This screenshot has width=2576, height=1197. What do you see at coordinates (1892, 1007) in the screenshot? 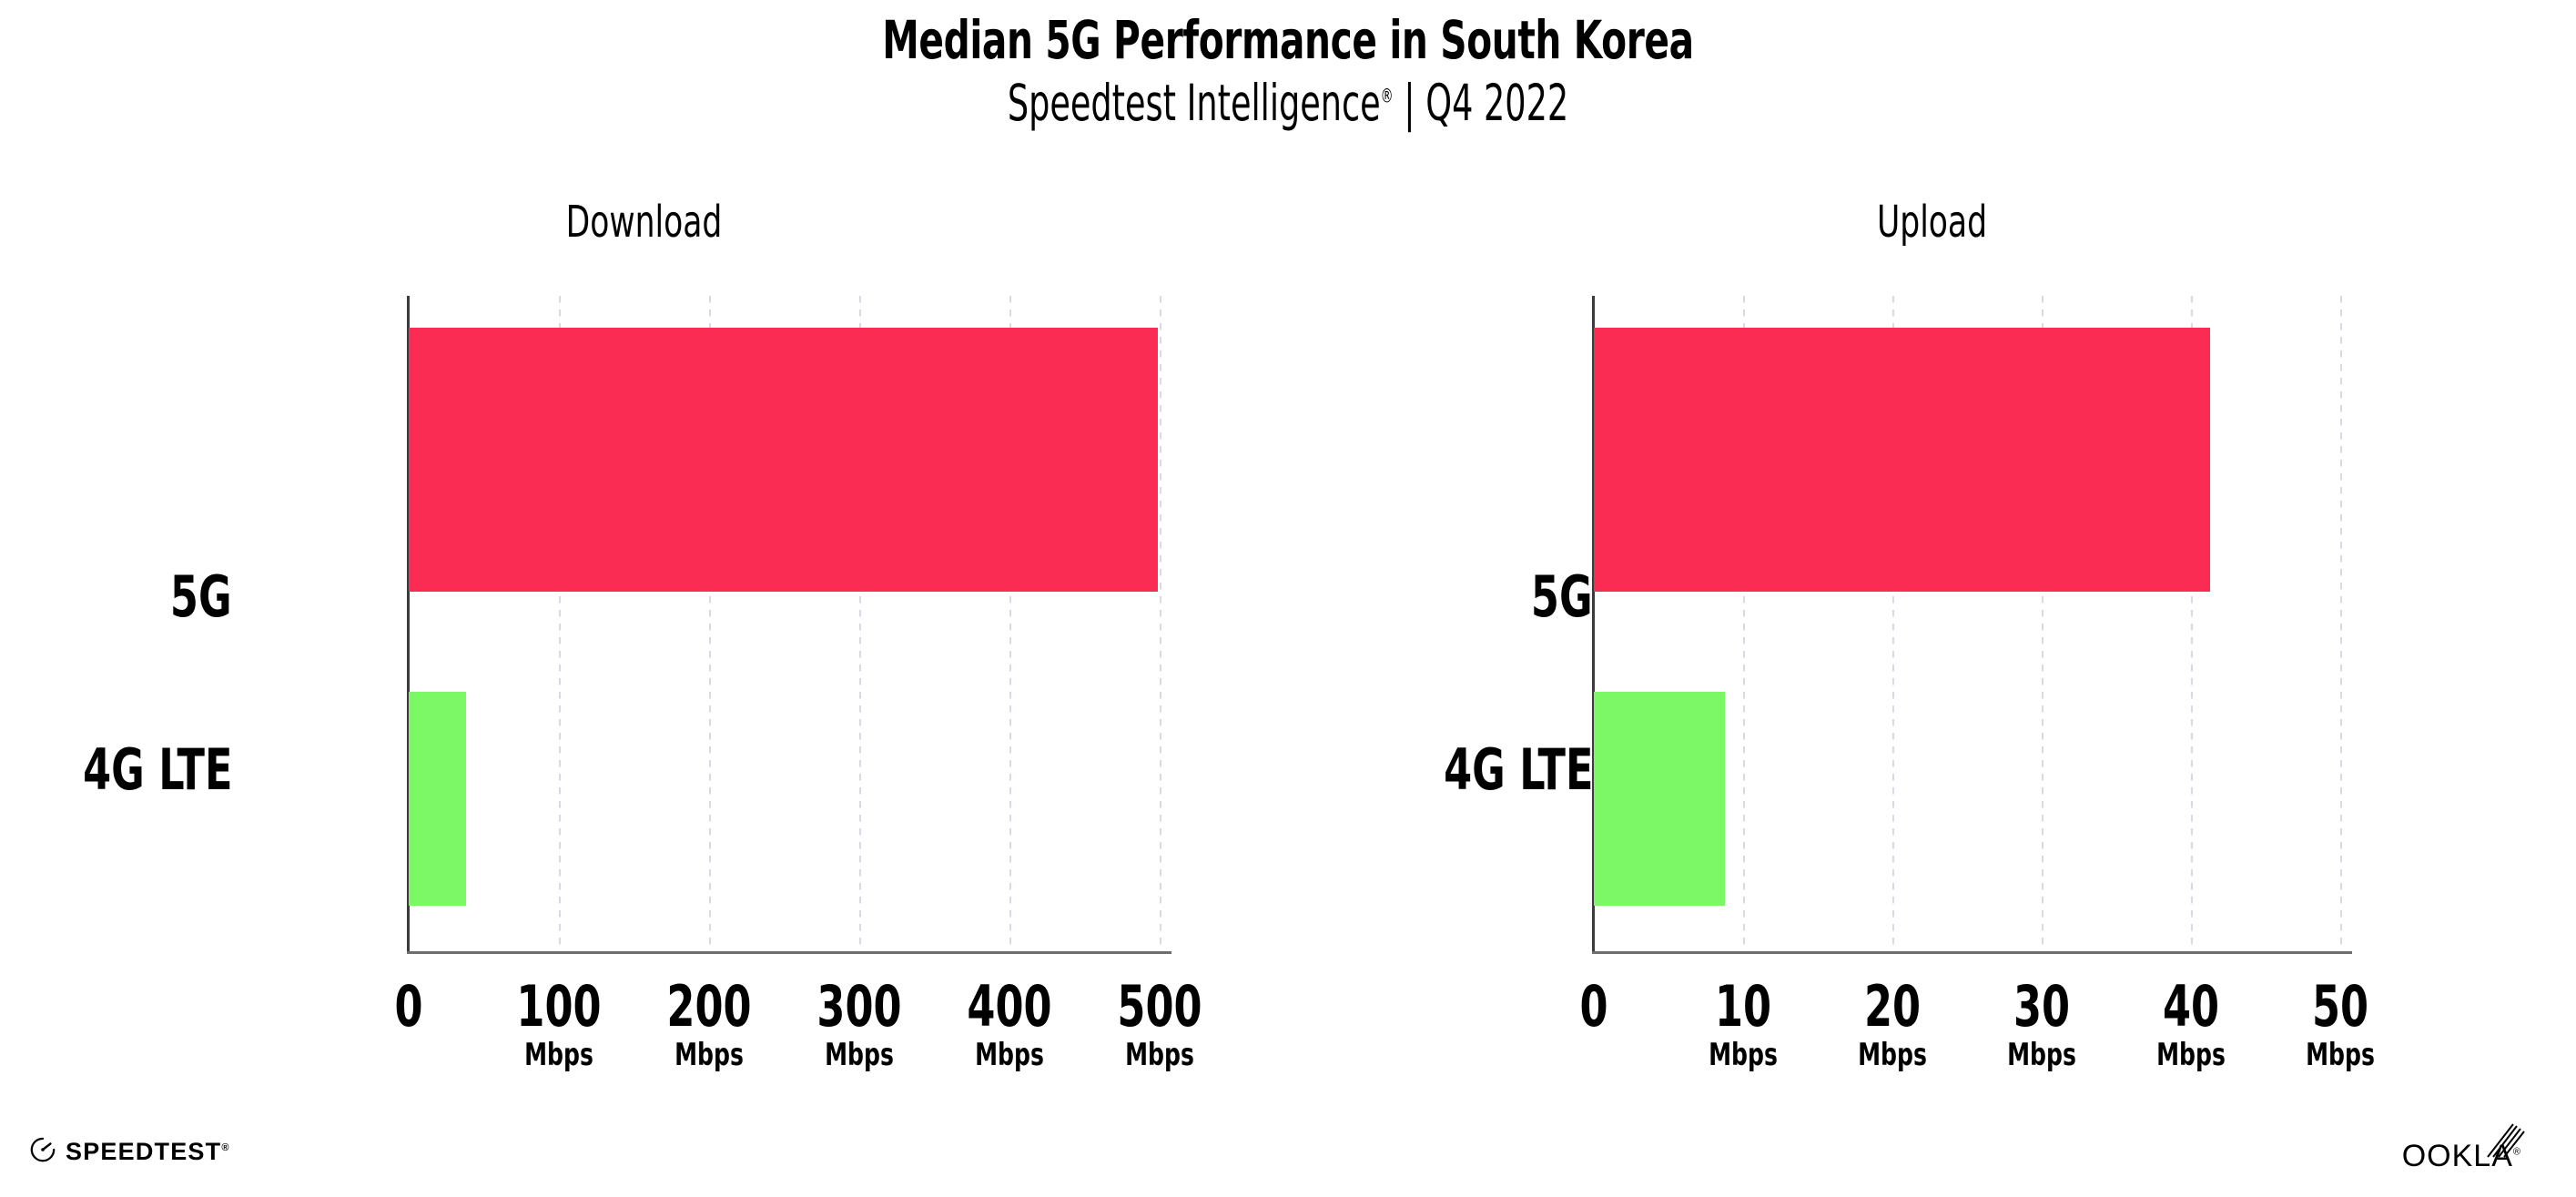
I see `x-tick-value: 20` at bounding box center [1892, 1007].